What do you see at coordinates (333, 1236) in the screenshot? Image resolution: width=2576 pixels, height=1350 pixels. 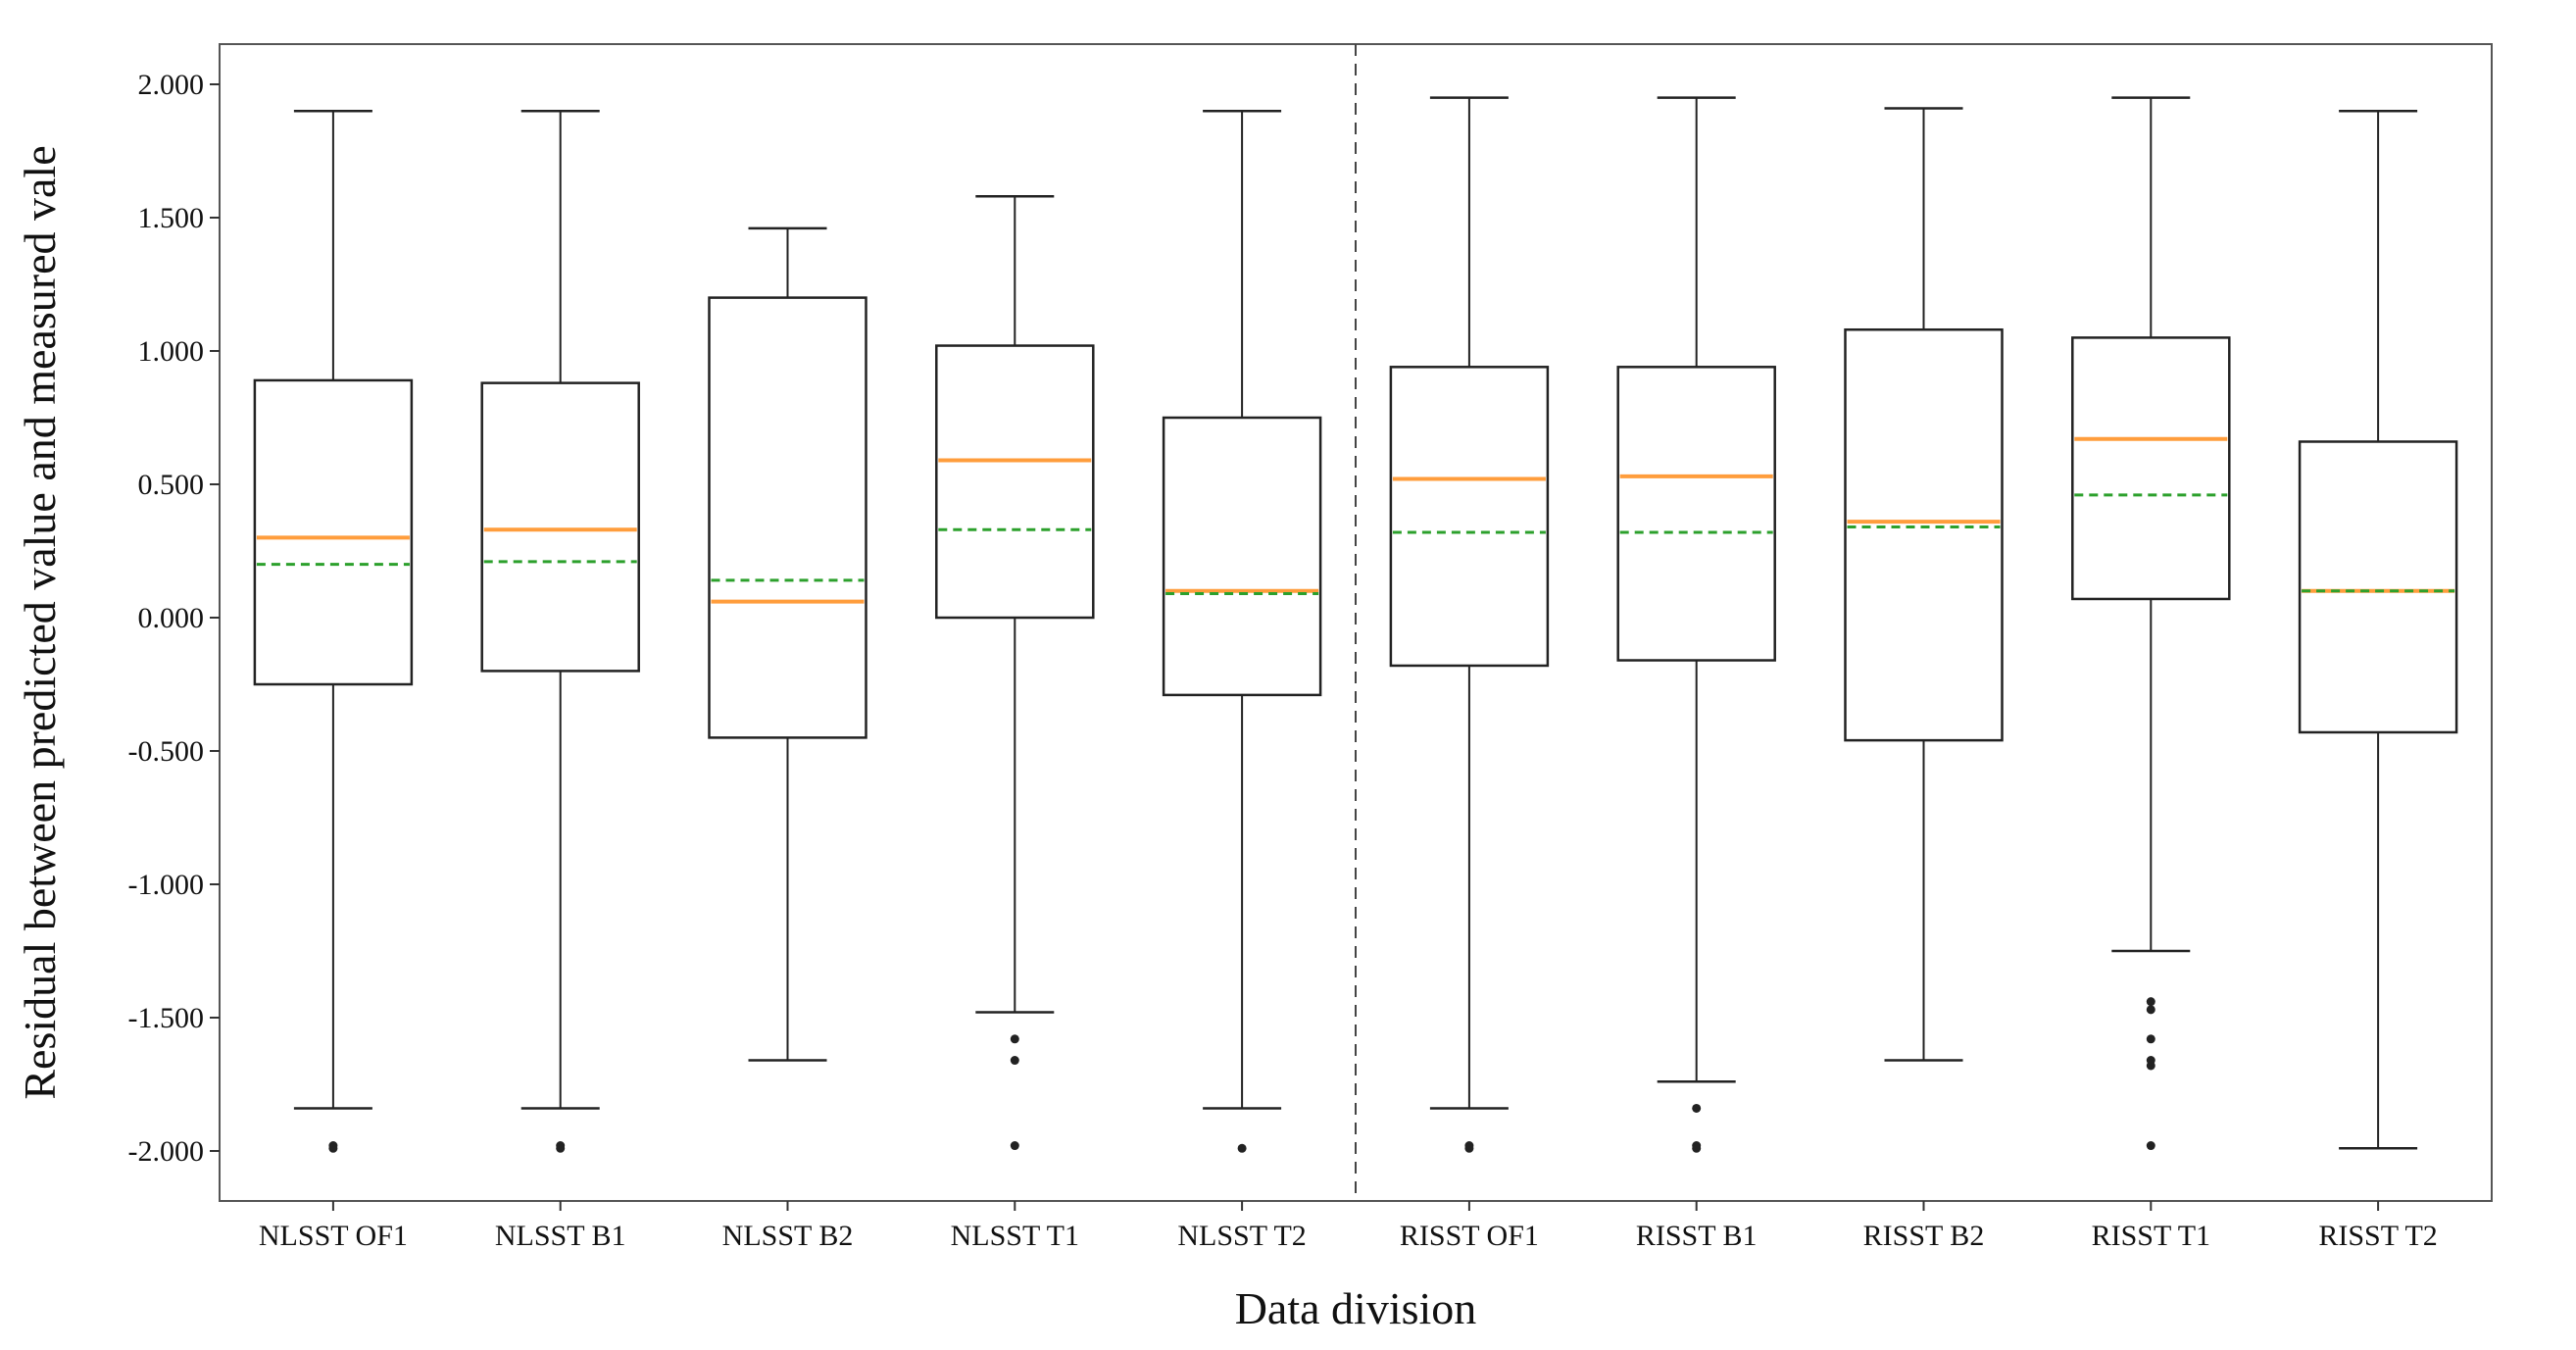 I see `x-tick-label: NLSST OF1` at bounding box center [333, 1236].